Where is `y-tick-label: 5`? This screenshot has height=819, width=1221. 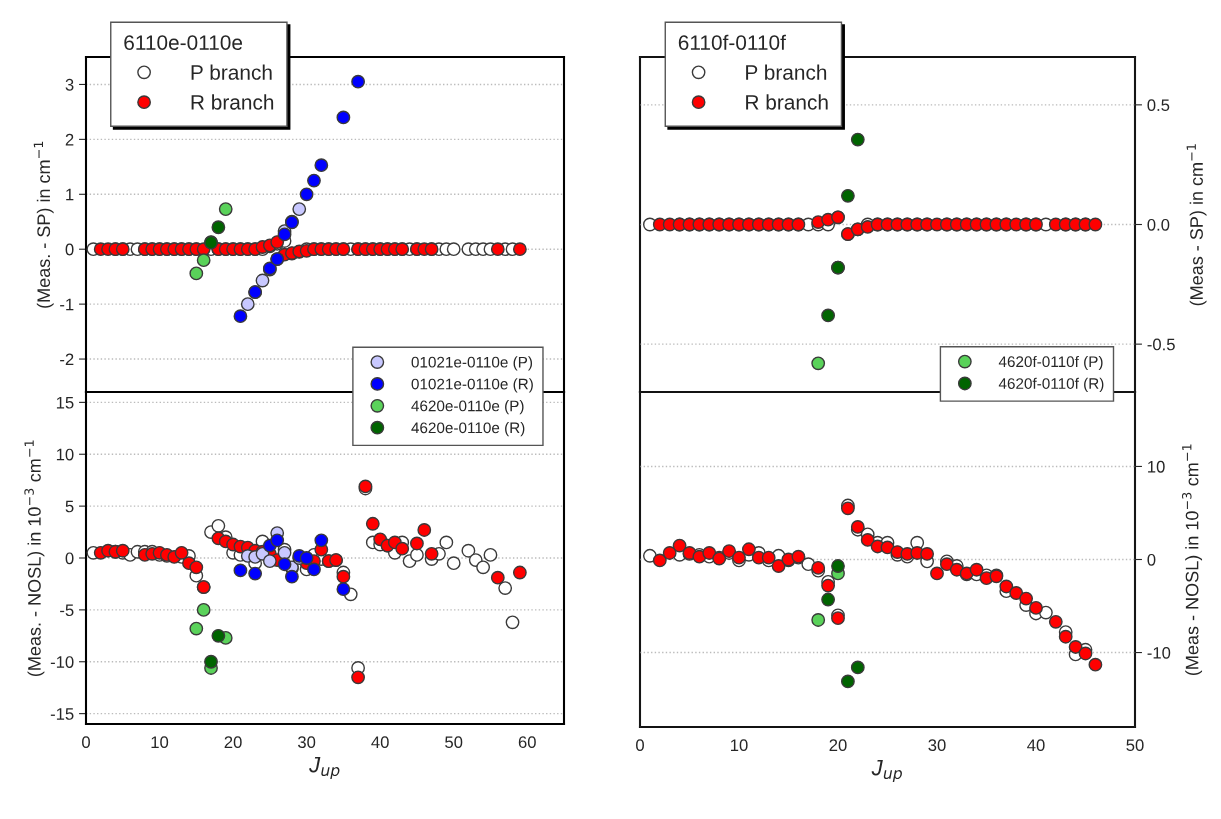 y-tick-label: 5 is located at coordinates (69, 506).